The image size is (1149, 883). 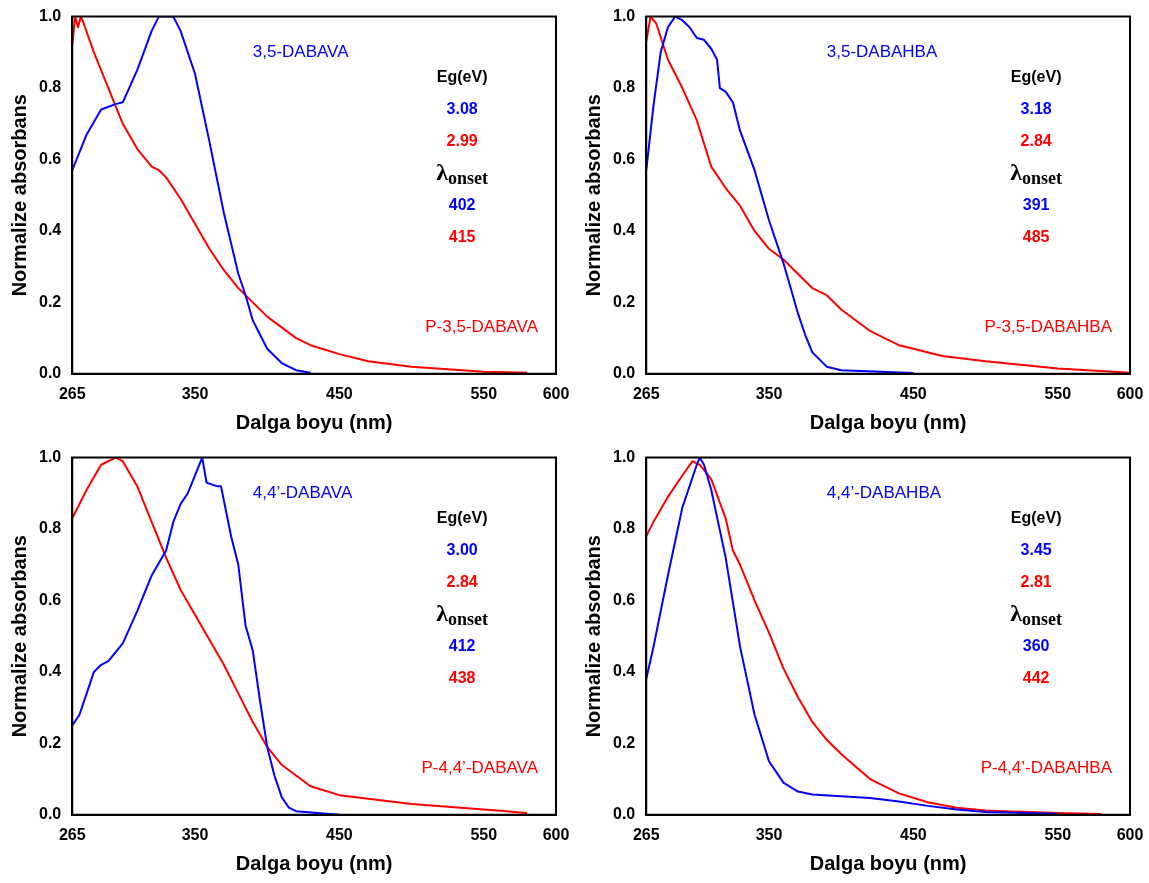 I want to click on annotation: 415, so click(x=462, y=237).